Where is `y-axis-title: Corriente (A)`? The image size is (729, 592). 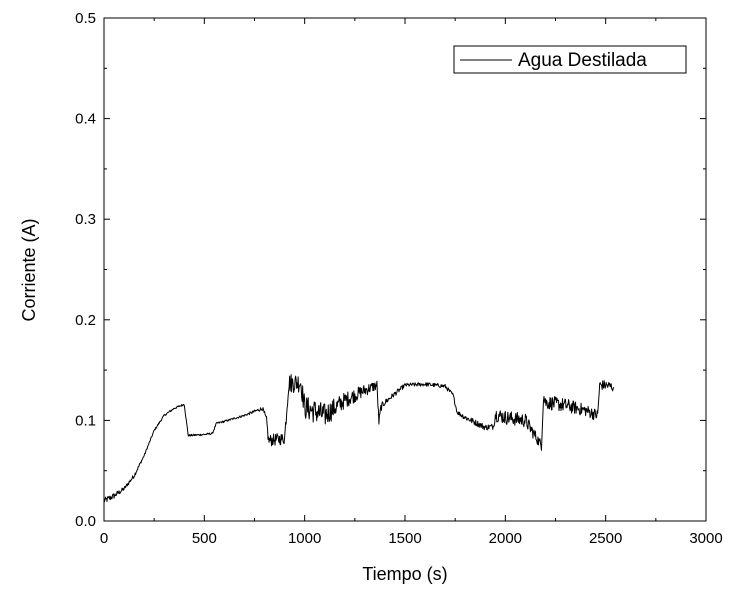 y-axis-title: Corriente (A) is located at coordinates (29, 269).